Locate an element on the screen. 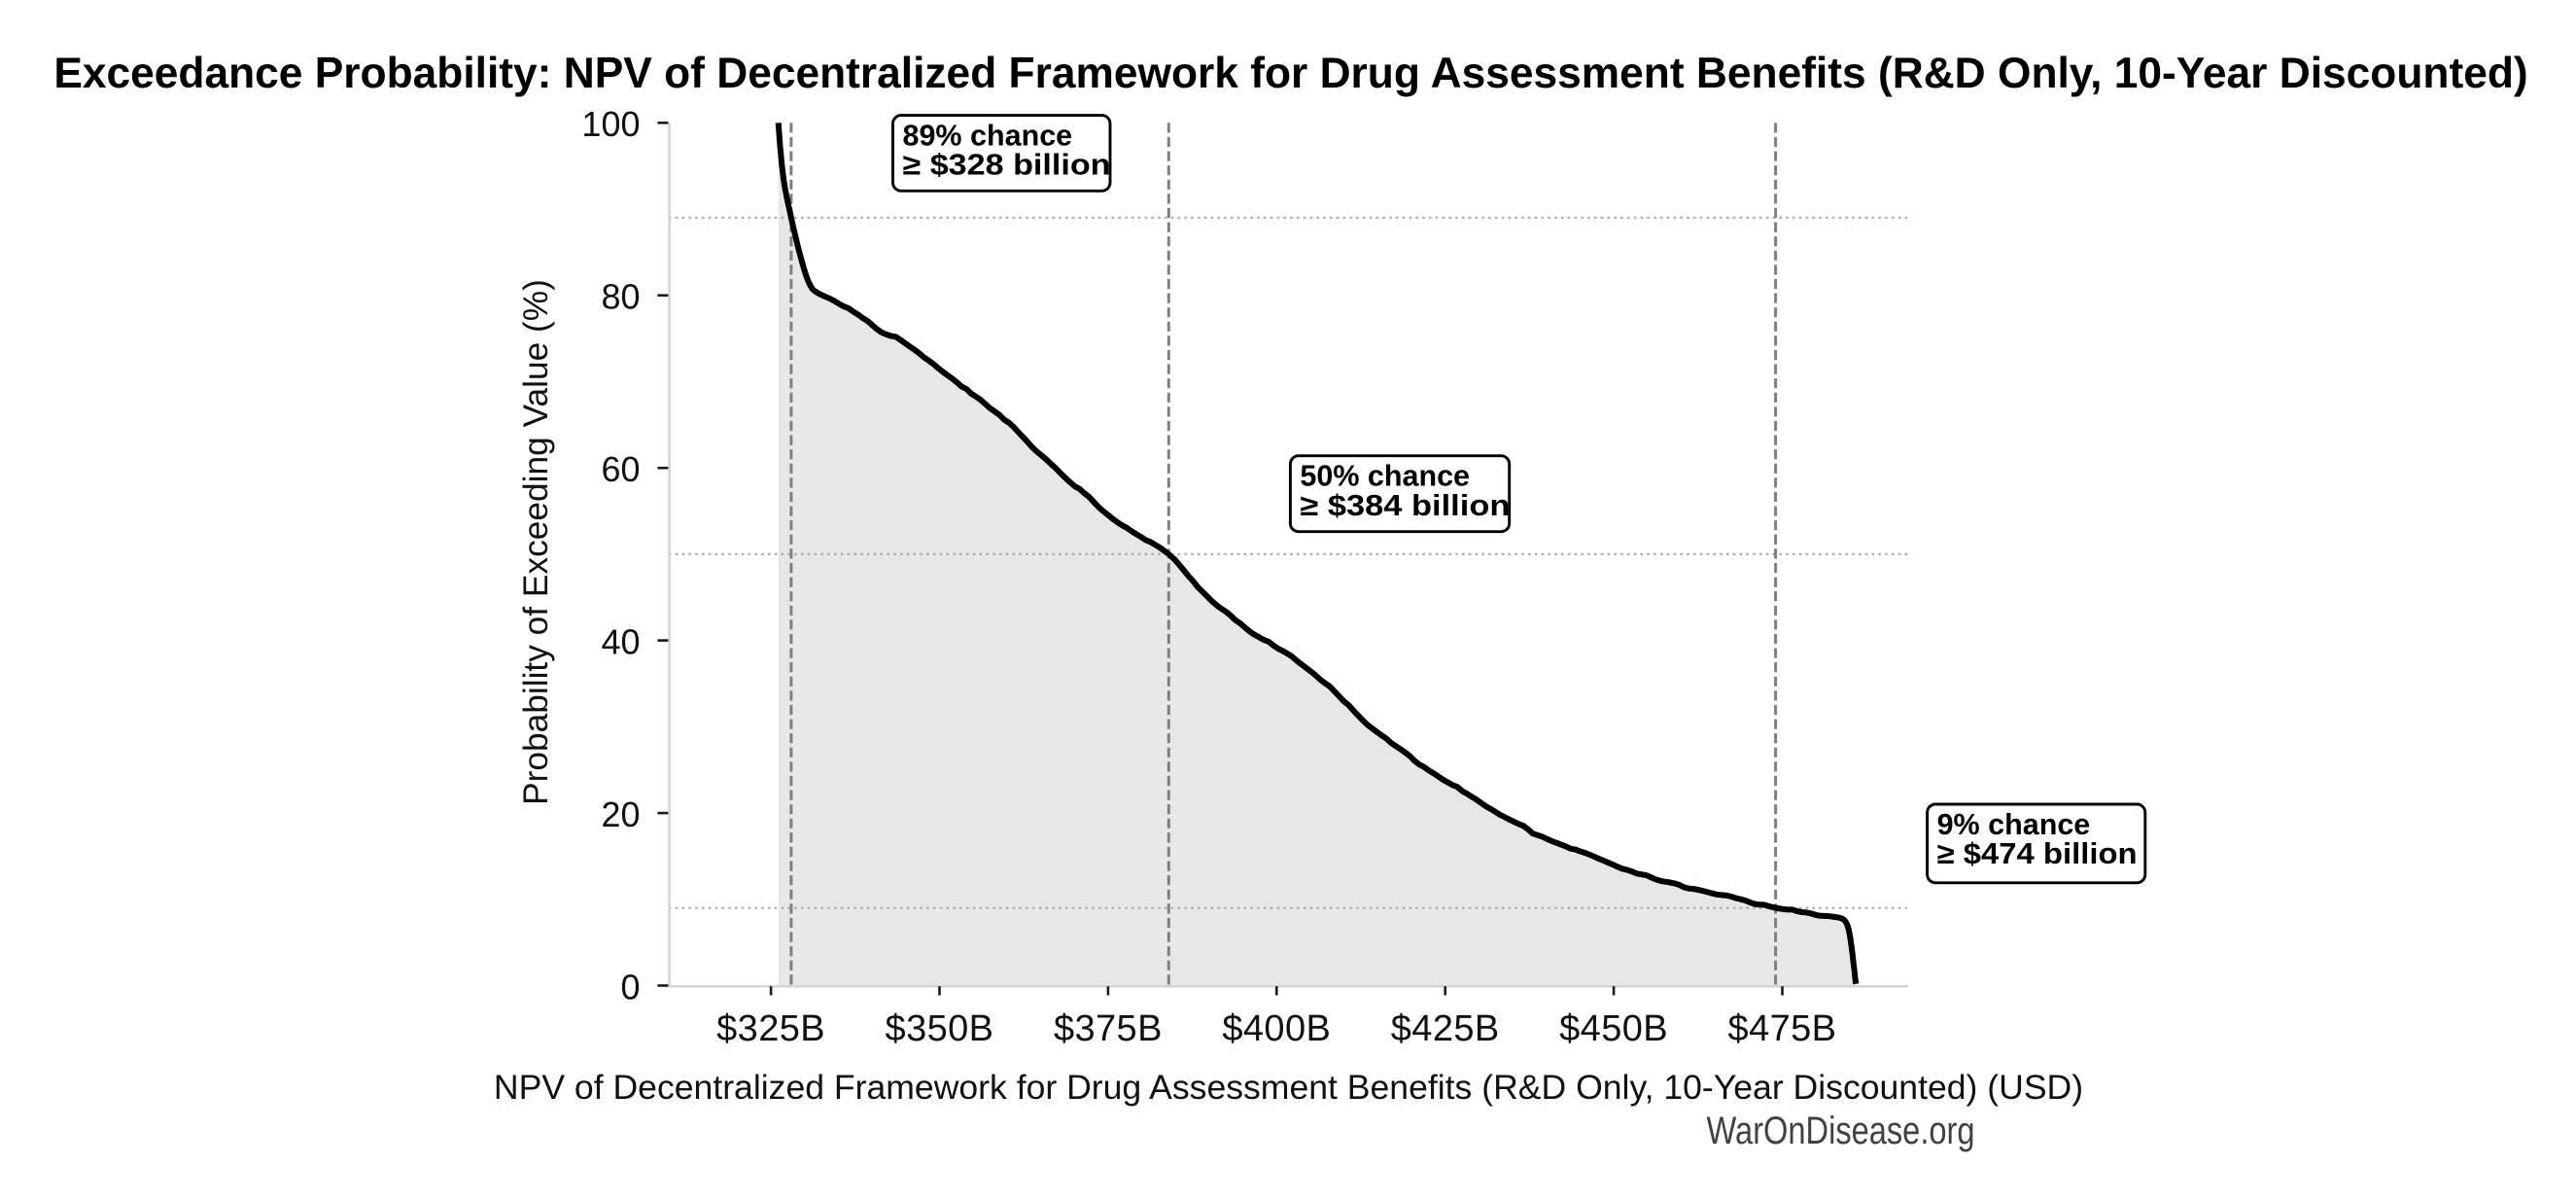  svg-text: $350B is located at coordinates (940, 1028).